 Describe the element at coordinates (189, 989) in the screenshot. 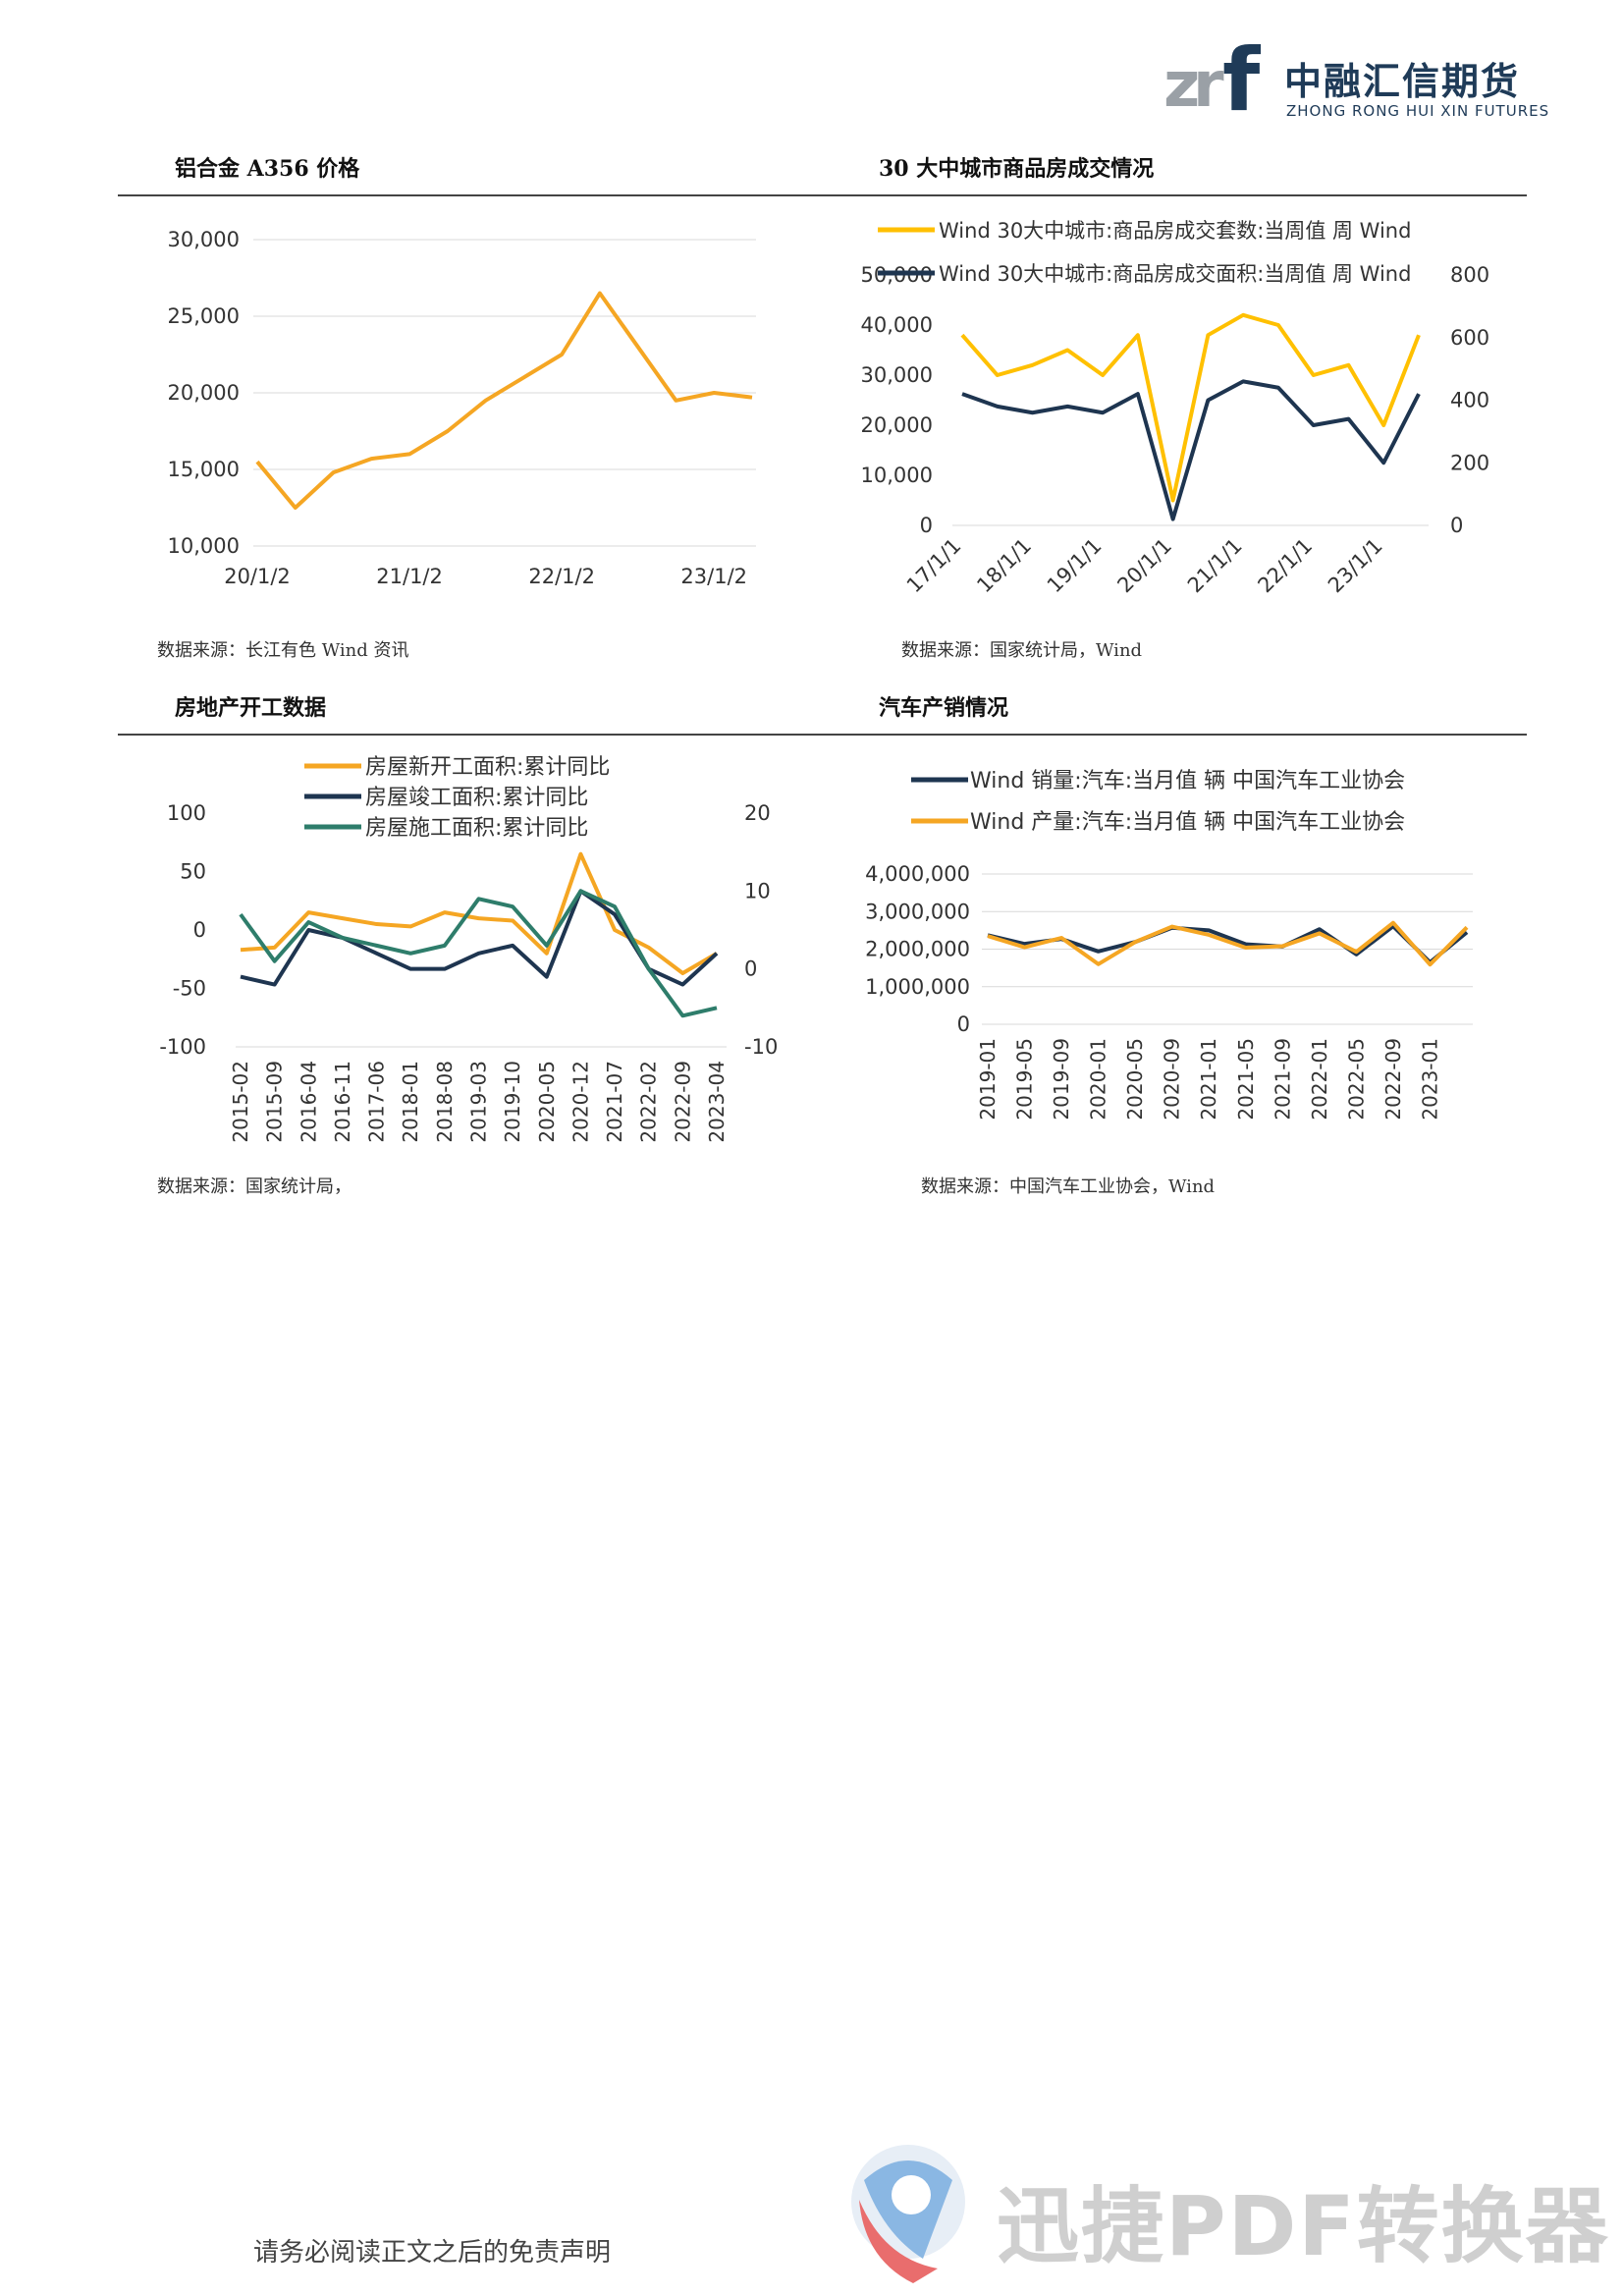

I see `y-left-tick-label: -50` at that location.